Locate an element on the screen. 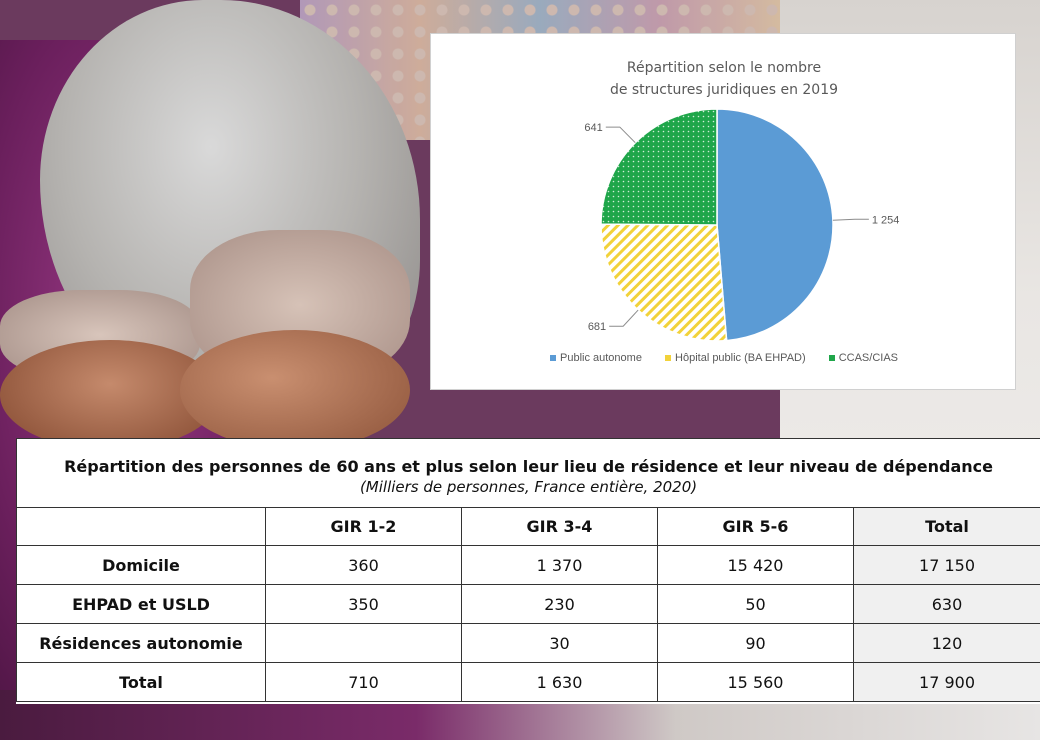 This screenshot has width=1040, height=740. legend-label: CCAS/CIAS is located at coordinates (868, 358).